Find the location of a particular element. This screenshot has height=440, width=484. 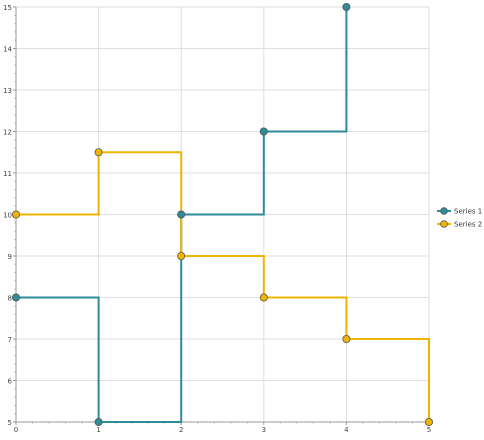

x-tick-label: 1 is located at coordinates (98, 430).